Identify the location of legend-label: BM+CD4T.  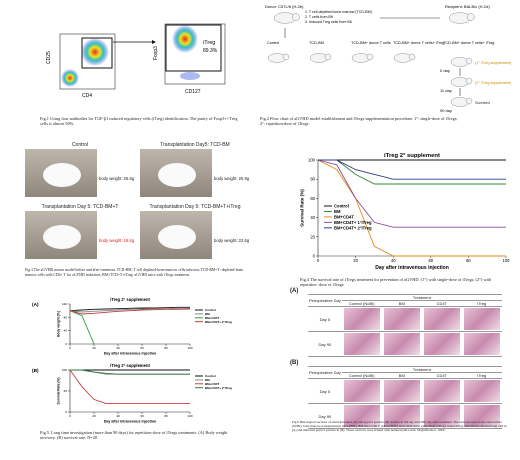
(344, 216).